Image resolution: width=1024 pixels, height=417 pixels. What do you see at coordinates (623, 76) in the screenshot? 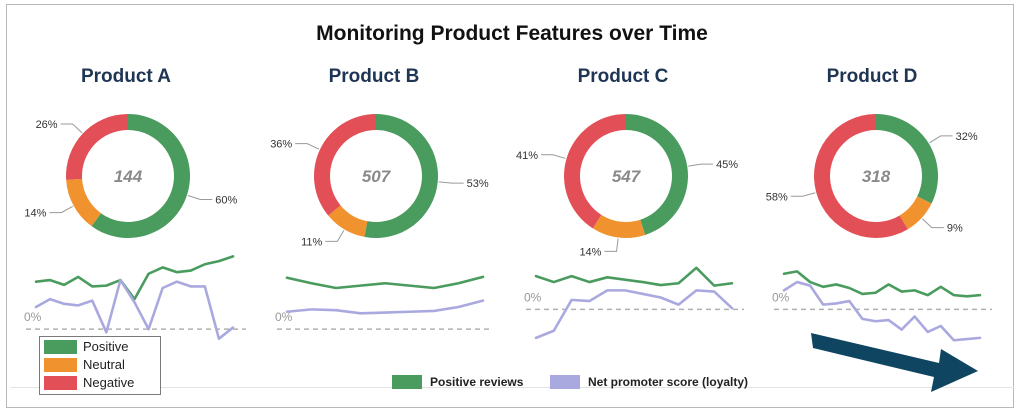
I see `product-c-title: Product C` at bounding box center [623, 76].